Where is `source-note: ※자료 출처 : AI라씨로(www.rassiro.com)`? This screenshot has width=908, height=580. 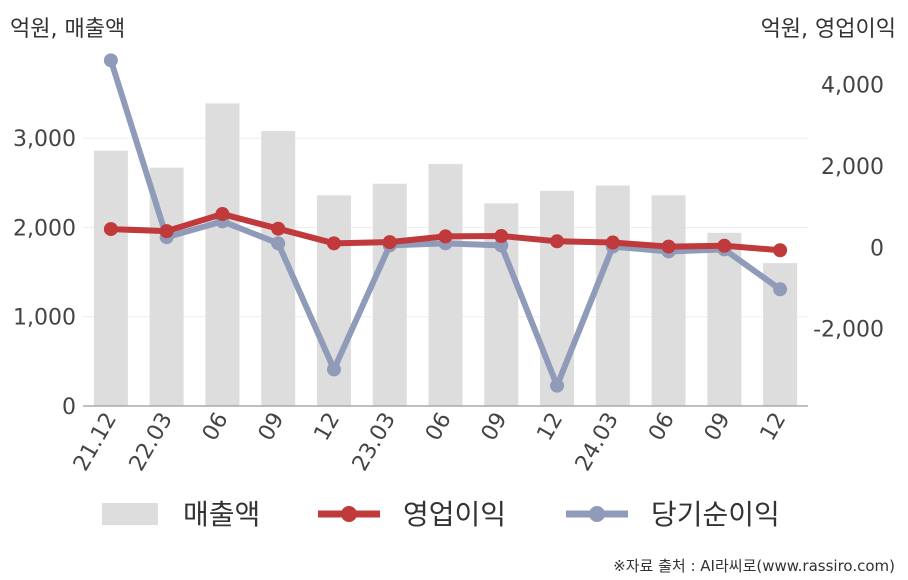
source-note: ※자료 출처 : AI라씨로(www.rassiro.com) is located at coordinates (754, 566).